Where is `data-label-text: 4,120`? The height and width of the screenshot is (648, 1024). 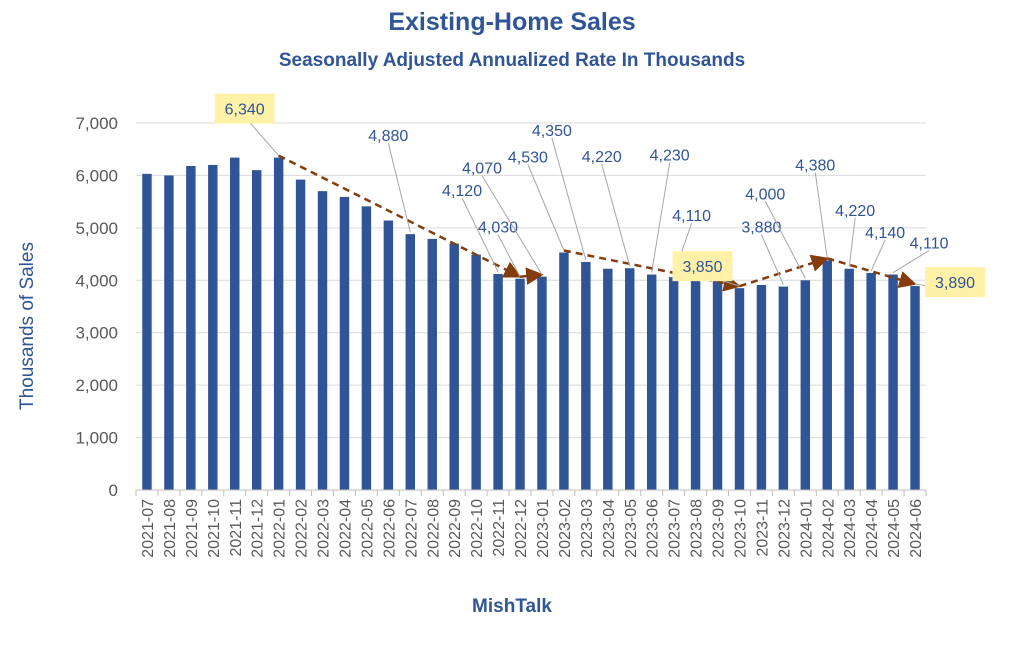 data-label-text: 4,120 is located at coordinates (462, 191).